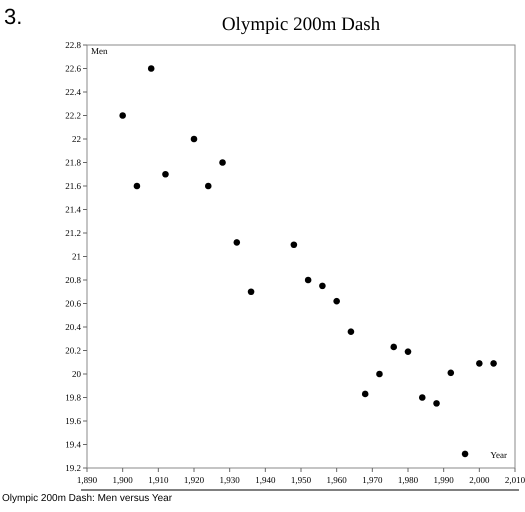 The height and width of the screenshot is (512, 525). What do you see at coordinates (73, 69) in the screenshot?
I see `y-tick-label: 22.6` at bounding box center [73, 69].